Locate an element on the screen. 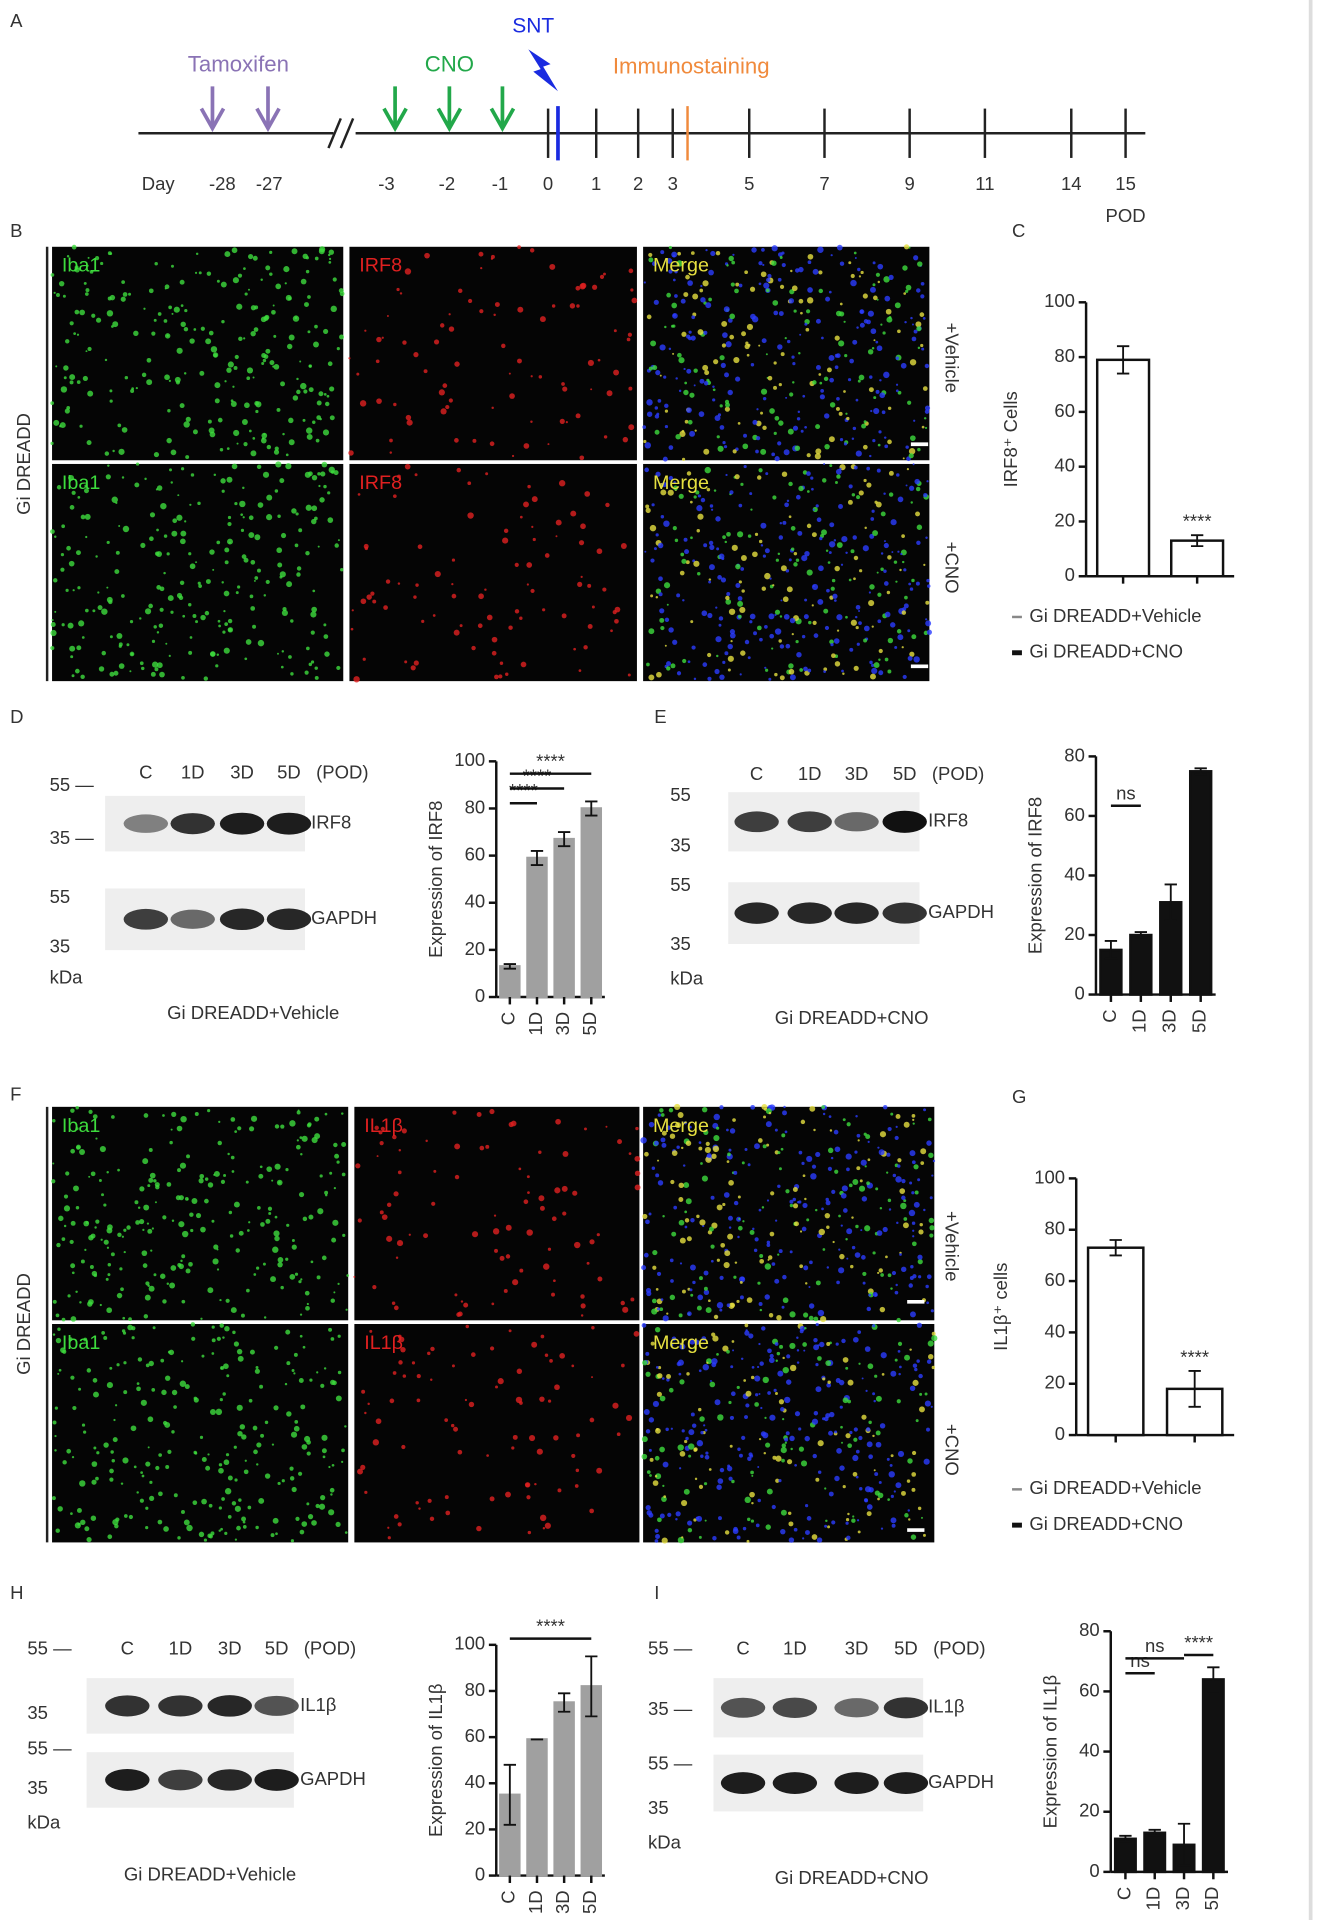 The width and height of the screenshot is (1322, 1925). timeline-label: 15 is located at coordinates (1125, 183).